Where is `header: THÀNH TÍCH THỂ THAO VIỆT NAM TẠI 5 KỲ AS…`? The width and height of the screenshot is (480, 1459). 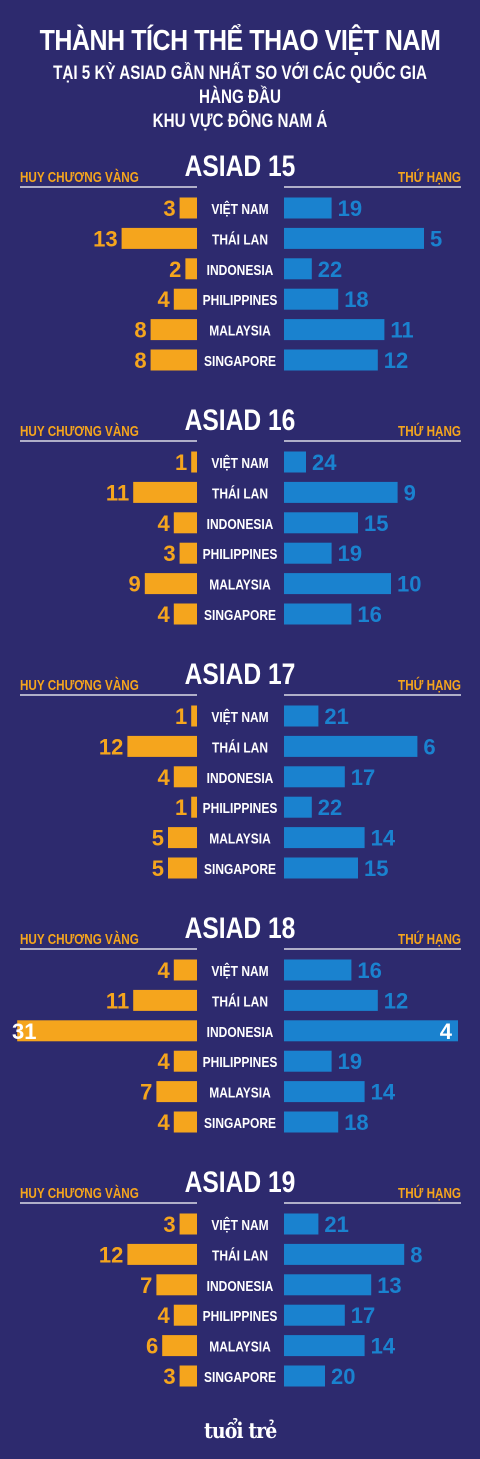 header: THÀNH TÍCH THỂ THAO VIỆT NAM TẠI 5 KỲ AS… is located at coordinates (240, 79).